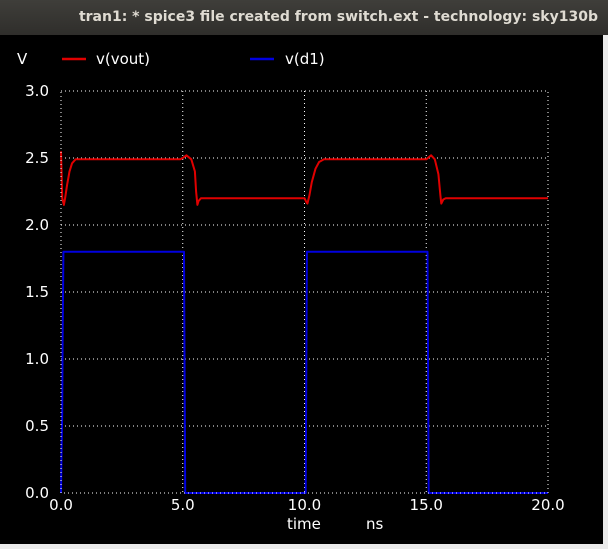  I want to click on y-tick-label: 1.5, so click(37, 292).